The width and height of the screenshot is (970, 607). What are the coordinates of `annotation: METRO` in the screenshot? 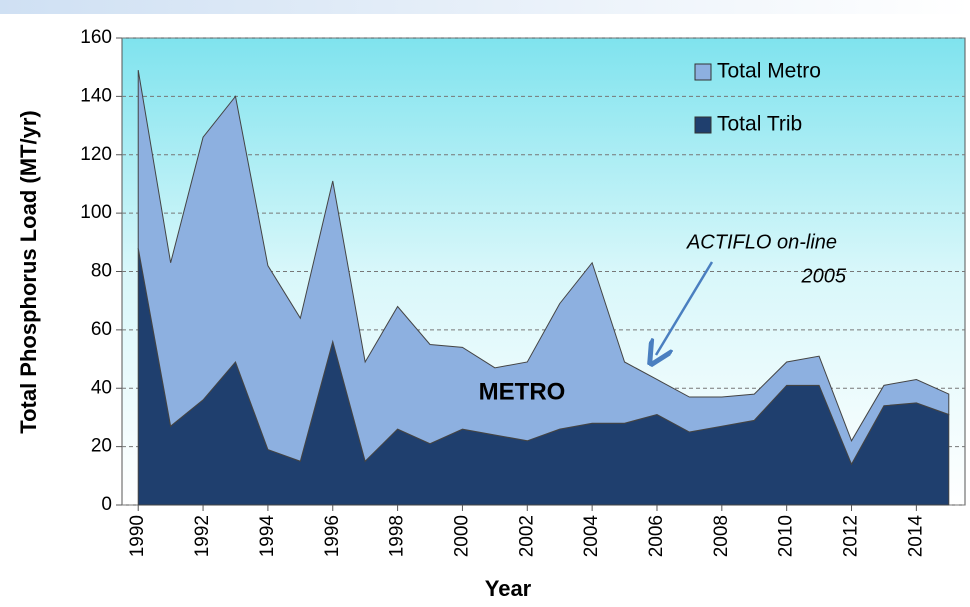 It's located at (522, 391).